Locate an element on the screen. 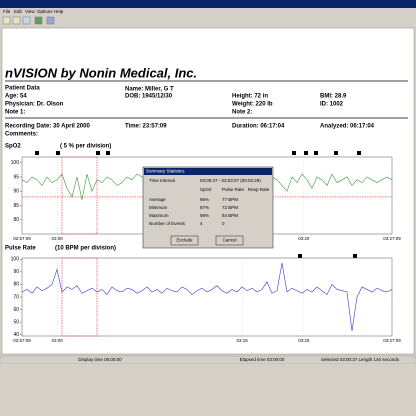 The image size is (416, 416). y-tick-label: 95 is located at coordinates (16, 177).